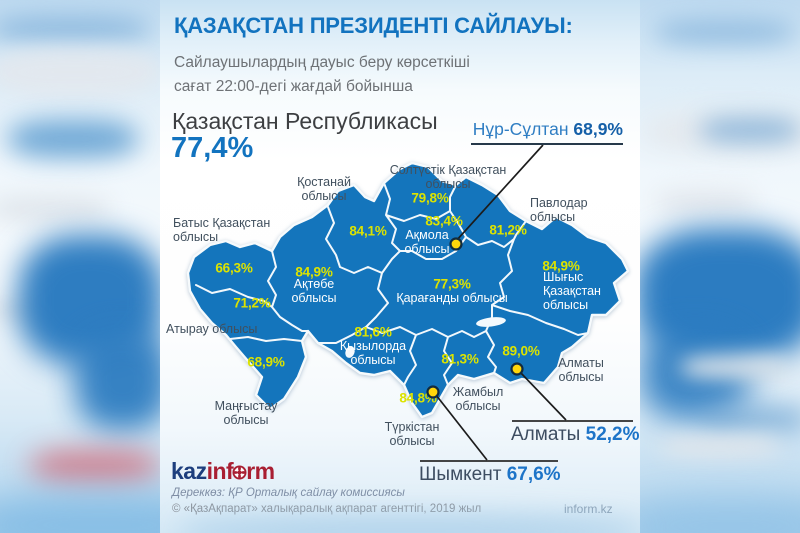 The width and height of the screenshot is (800, 533). Describe the element at coordinates (288, 493) in the screenshot. I see `source-note: Дереккөз: ҚР Орталық сайлау комиссиясы` at that location.